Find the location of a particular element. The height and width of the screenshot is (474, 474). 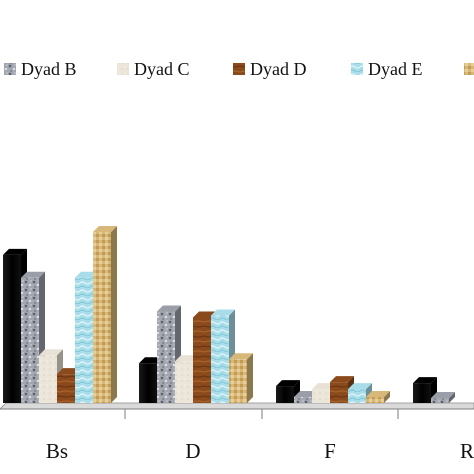

chart-floor is located at coordinates (237, 406).